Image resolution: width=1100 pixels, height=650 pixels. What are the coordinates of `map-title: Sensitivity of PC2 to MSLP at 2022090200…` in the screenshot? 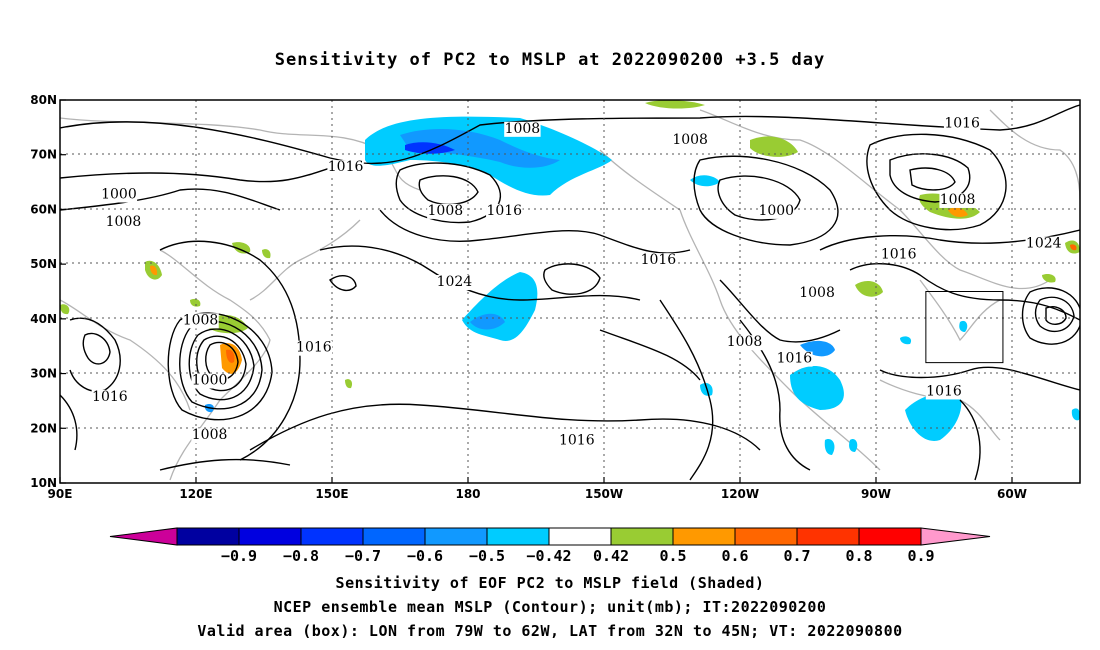 It's located at (550, 60).